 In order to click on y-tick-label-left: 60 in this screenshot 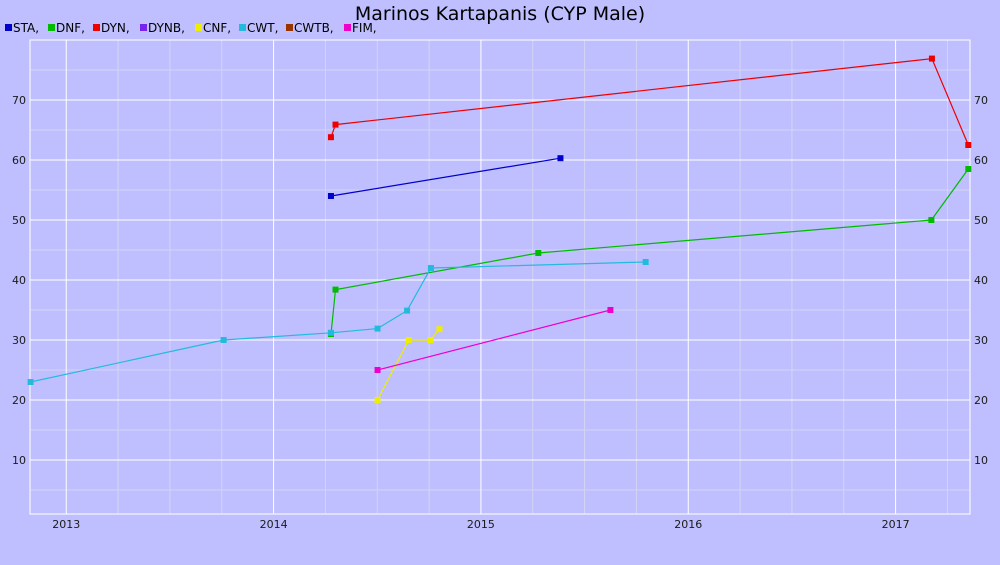, I will do `click(19, 160)`.